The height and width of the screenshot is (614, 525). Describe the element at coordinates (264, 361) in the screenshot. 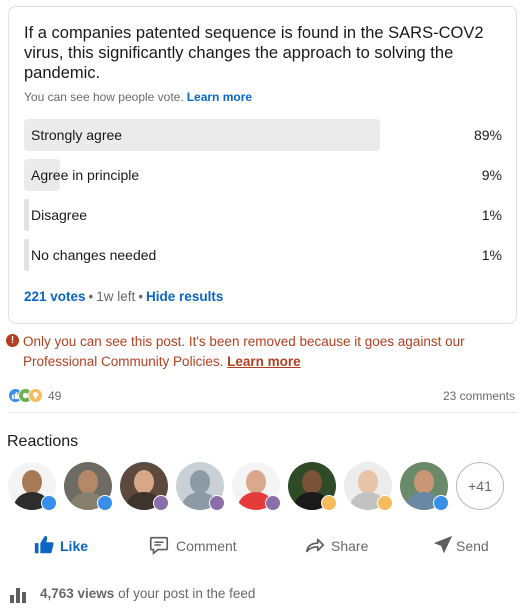

I see `policies-learn-more-link: Learn more` at that location.